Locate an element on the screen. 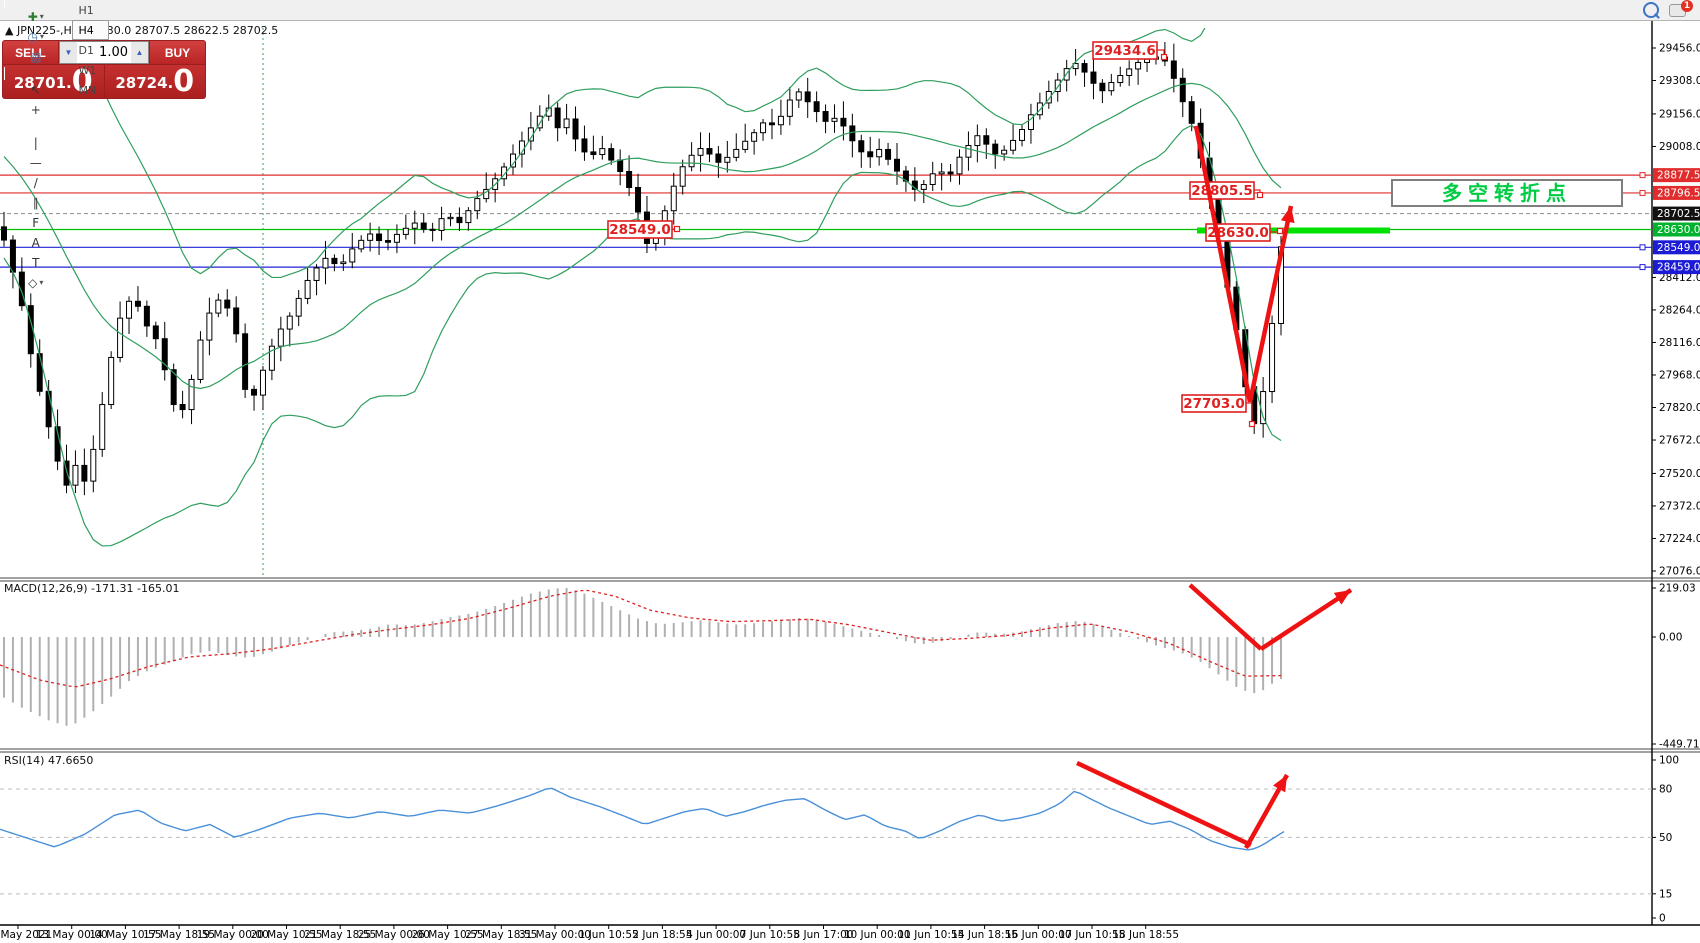  volume-input is located at coordinates (104, 52).